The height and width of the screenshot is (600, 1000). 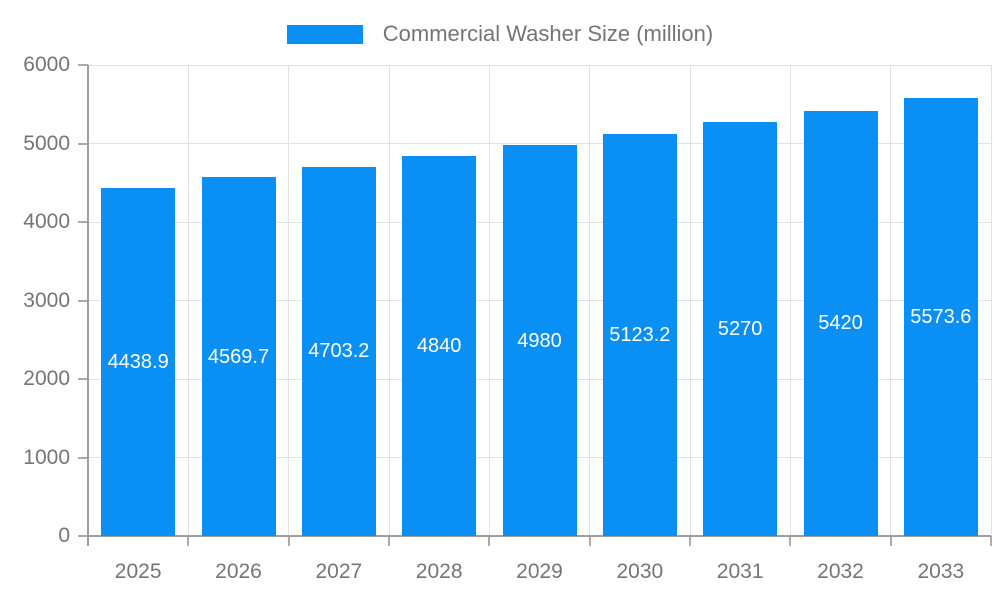 What do you see at coordinates (46, 221) in the screenshot?
I see `y-tick-label: 4000` at bounding box center [46, 221].